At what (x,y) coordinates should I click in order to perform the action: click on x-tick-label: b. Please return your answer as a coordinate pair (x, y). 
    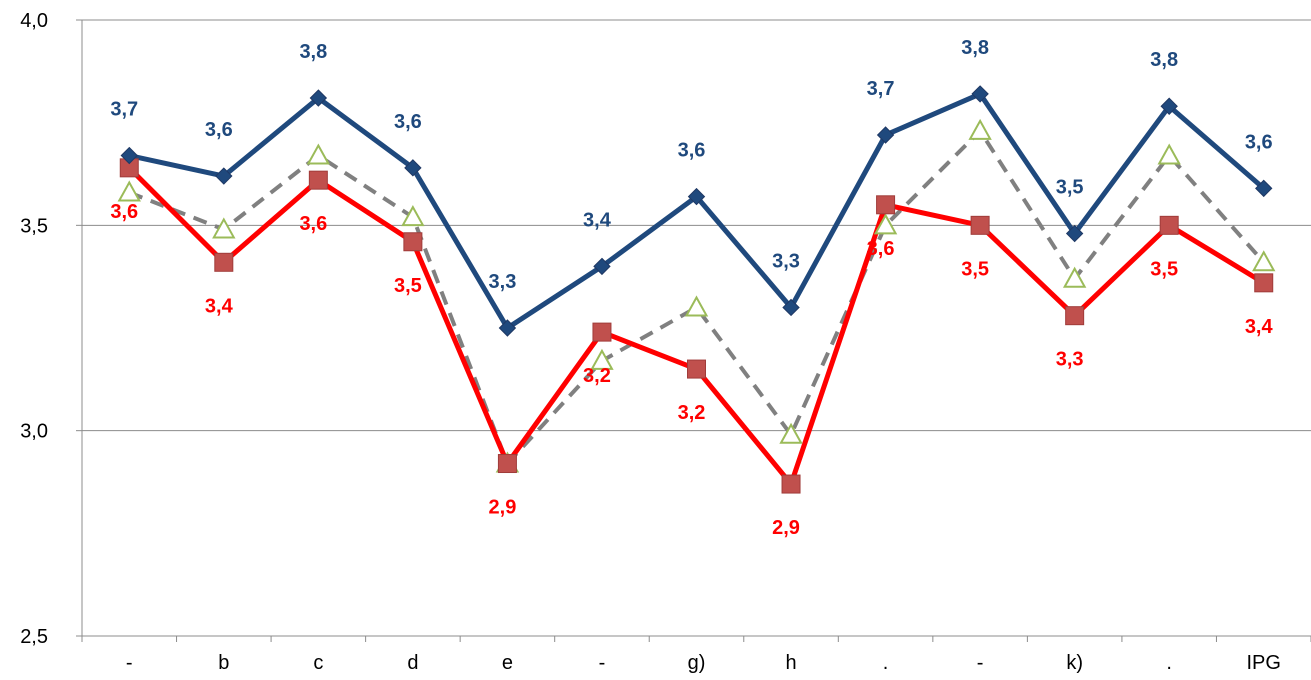
    Looking at the image, I should click on (223, 663).